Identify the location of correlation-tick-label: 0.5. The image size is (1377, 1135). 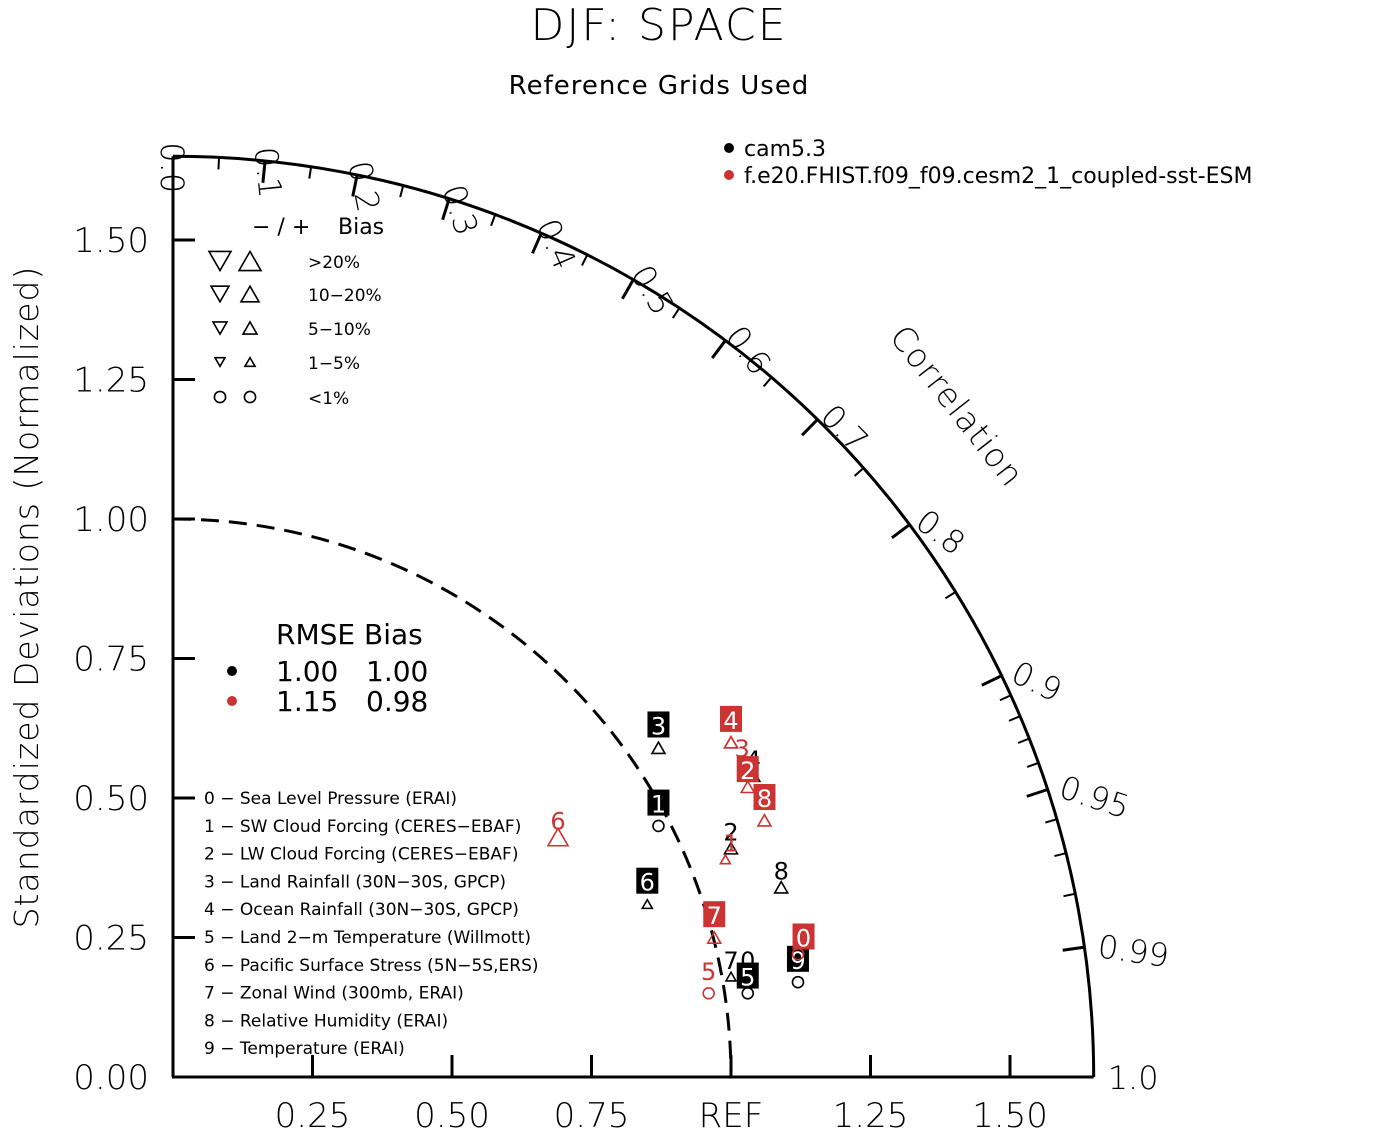
(652, 290).